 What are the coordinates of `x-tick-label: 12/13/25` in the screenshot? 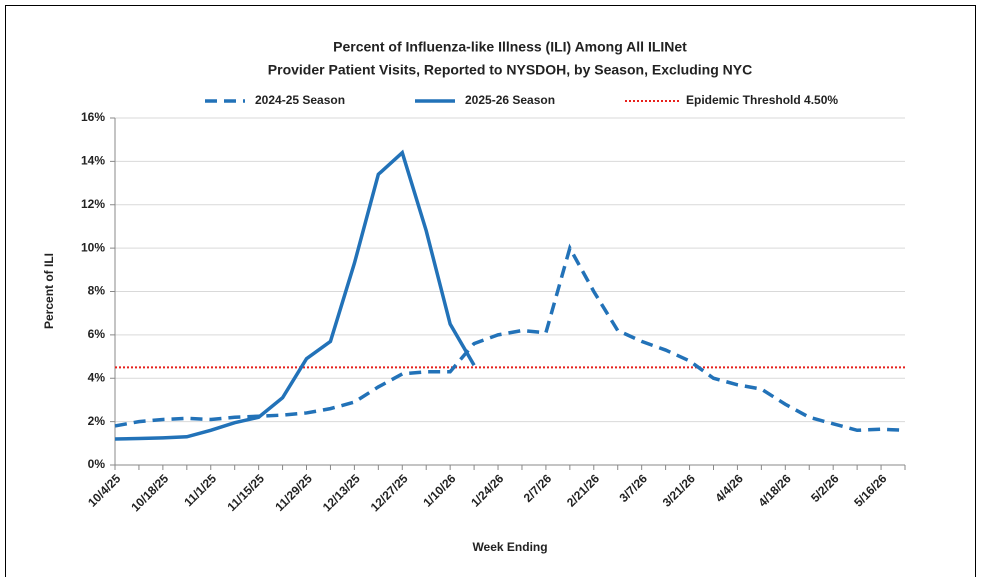 It's located at (341, 492).